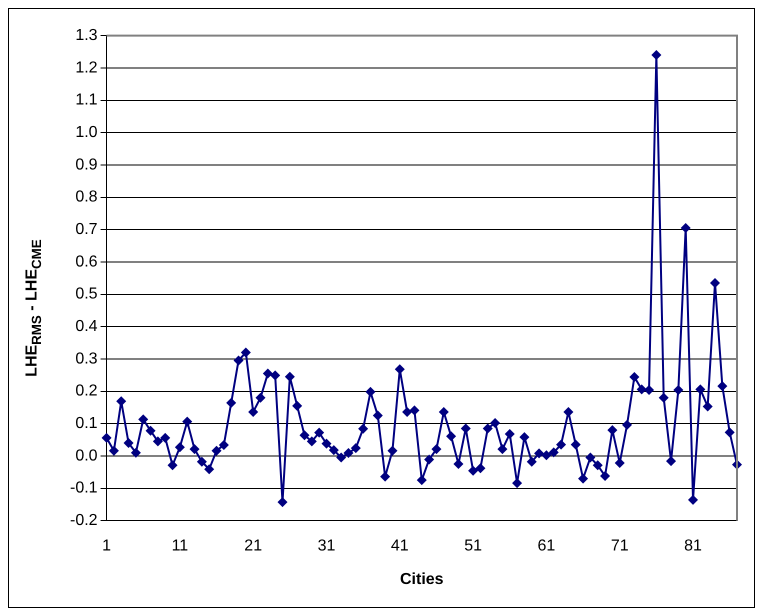 The image size is (761, 616). Describe the element at coordinates (253, 546) in the screenshot. I see `x-tick-label: 21` at that location.